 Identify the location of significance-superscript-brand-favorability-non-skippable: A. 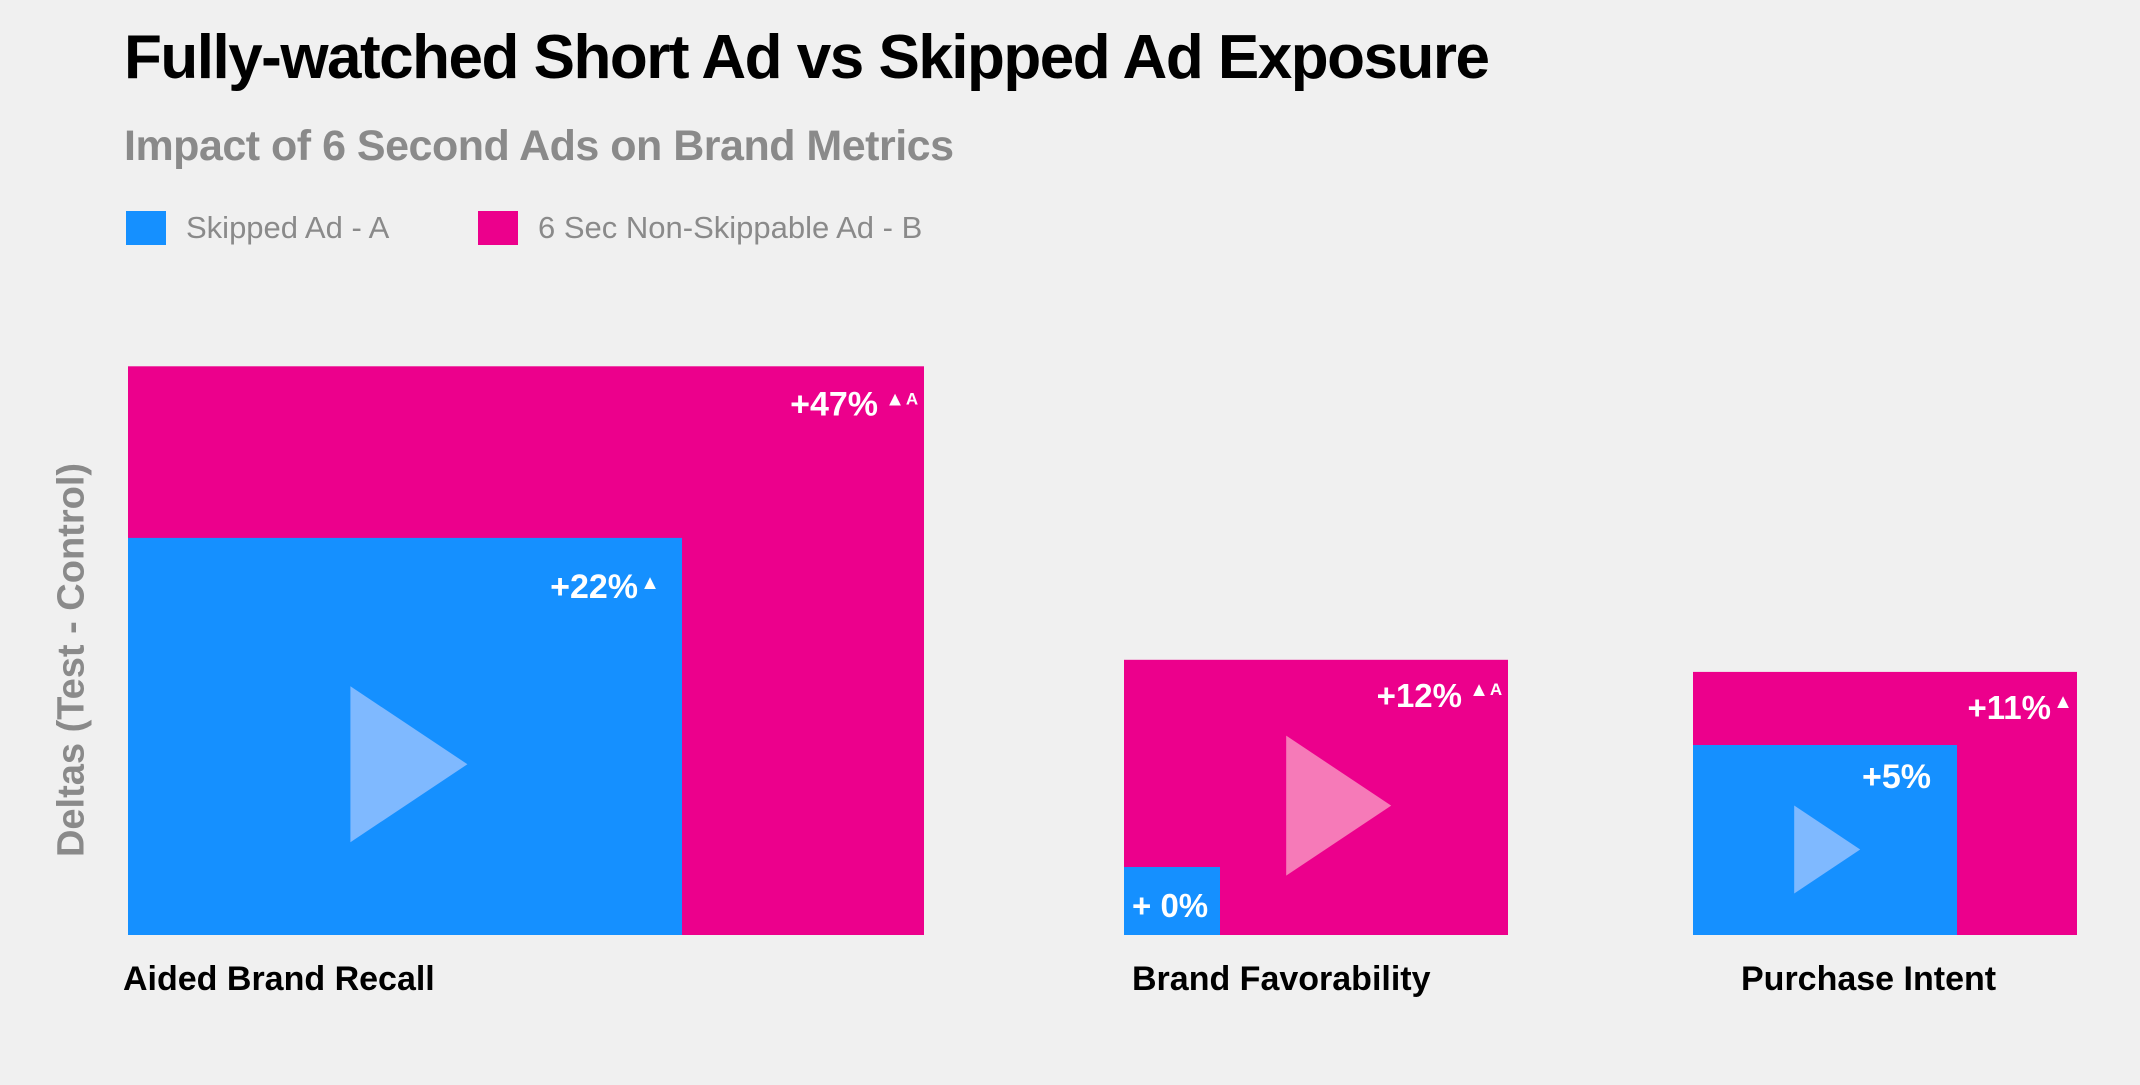
(1496, 689).